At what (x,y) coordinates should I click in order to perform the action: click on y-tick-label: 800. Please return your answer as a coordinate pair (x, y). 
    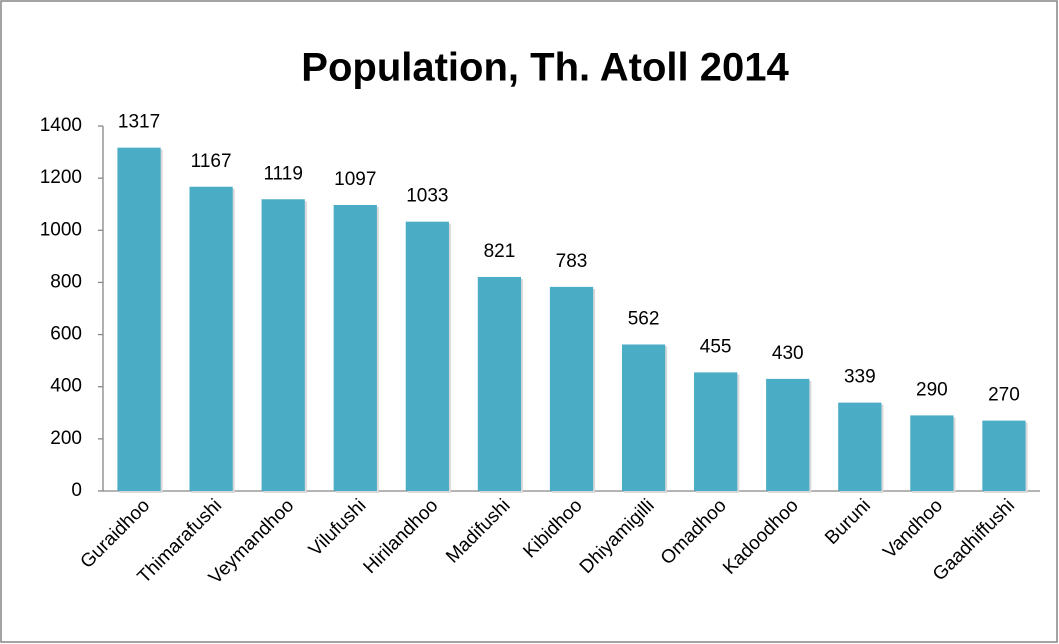
    Looking at the image, I should click on (66, 281).